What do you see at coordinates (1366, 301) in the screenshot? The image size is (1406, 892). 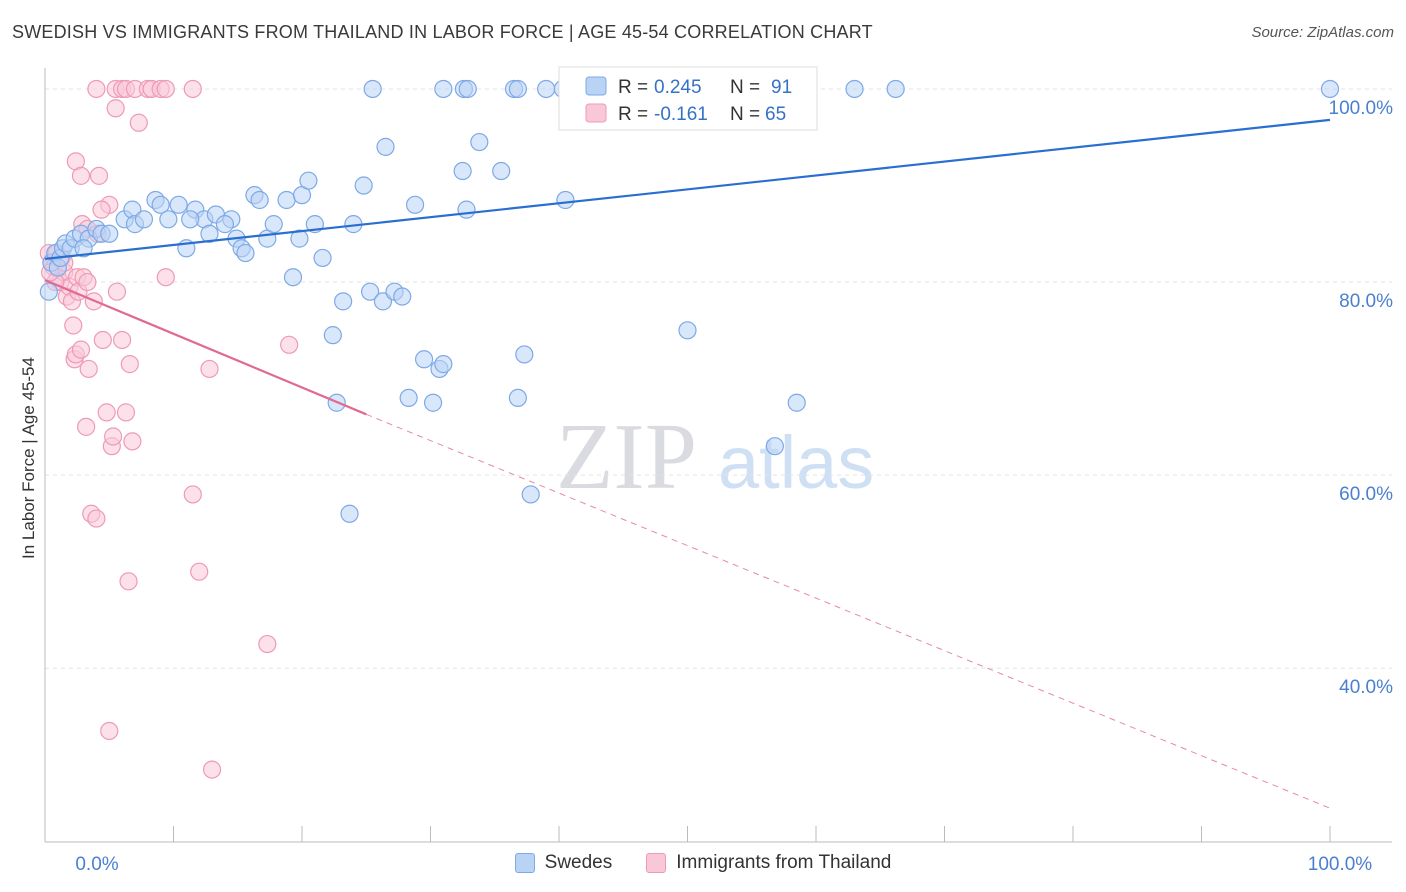 I see `y-tick-label: 80.0%` at bounding box center [1366, 301].